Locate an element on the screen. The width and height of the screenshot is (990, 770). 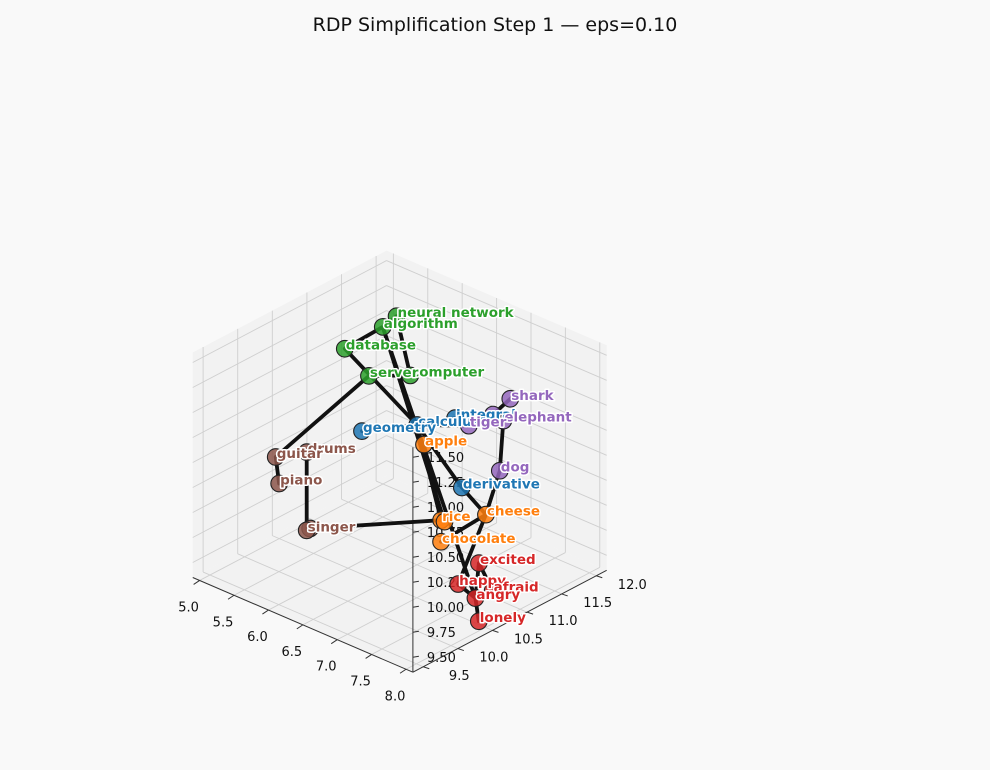
label-server: server is located at coordinates (394, 373).